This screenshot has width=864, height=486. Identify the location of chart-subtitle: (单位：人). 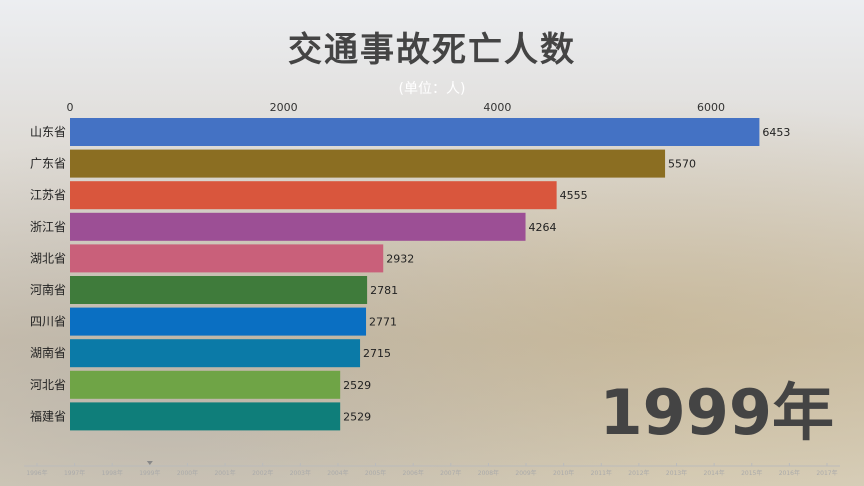
(432, 89).